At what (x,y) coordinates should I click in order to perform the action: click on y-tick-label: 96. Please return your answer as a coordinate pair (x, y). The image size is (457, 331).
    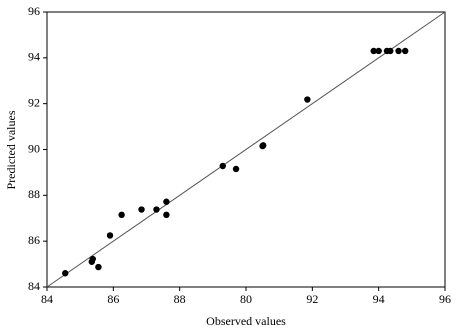
    Looking at the image, I should click on (34, 11).